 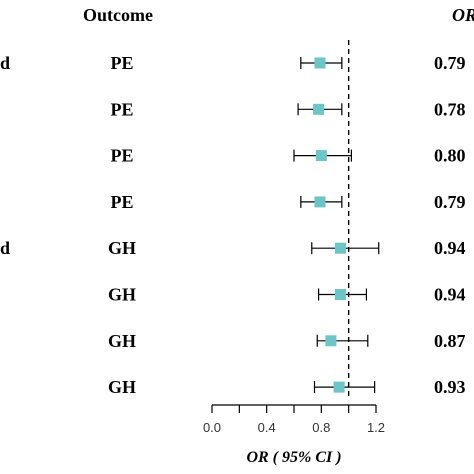 I want to click on x-tick-label: 0.0, so click(x=212, y=427).